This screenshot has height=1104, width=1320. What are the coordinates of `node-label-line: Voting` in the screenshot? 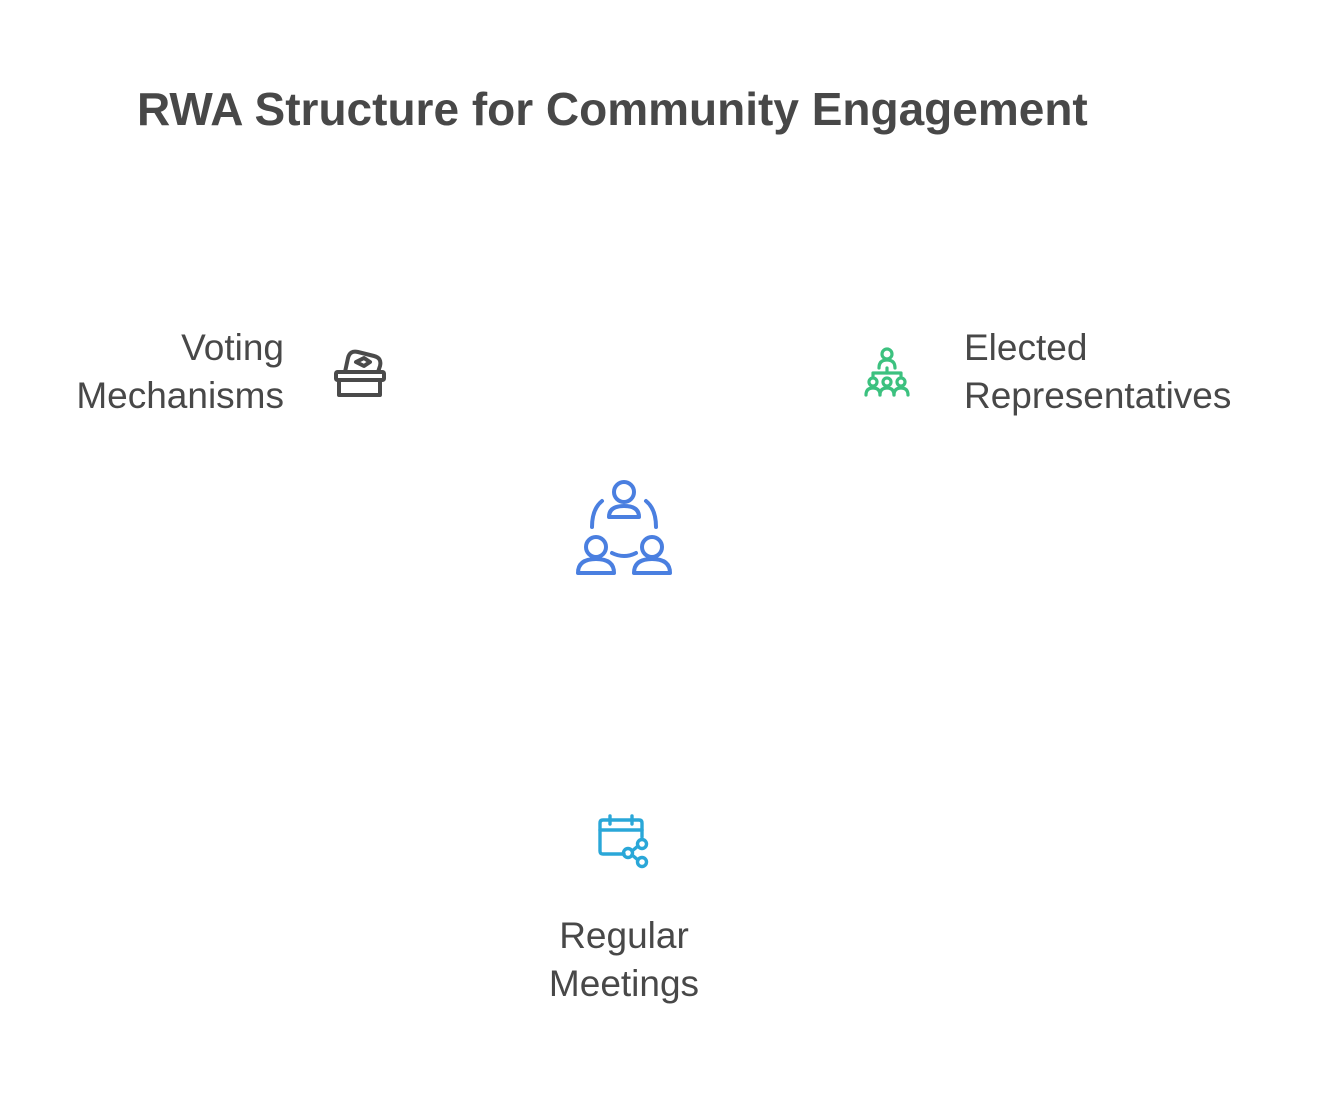 It's located at (232, 347).